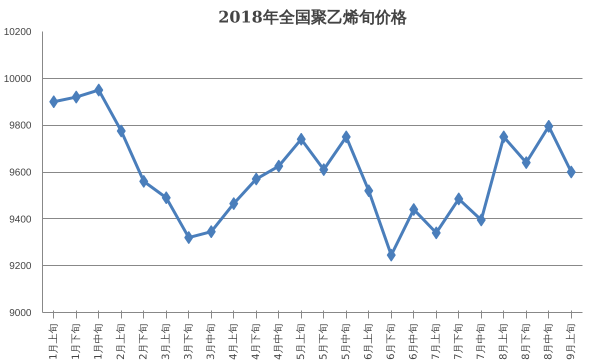  I want to click on x-tick-label: 2月上旬, so click(120, 341).